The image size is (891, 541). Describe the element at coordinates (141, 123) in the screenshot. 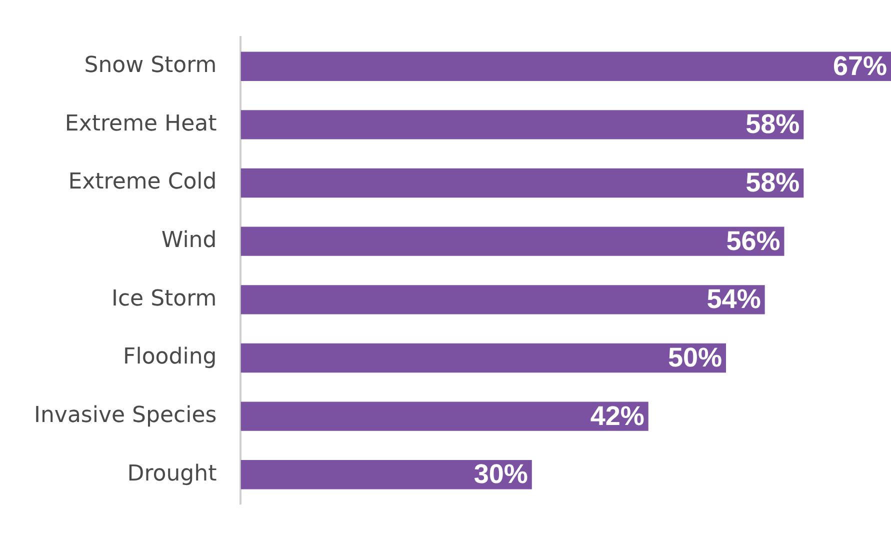

I see `y-tick-label: Extreme Heat` at that location.